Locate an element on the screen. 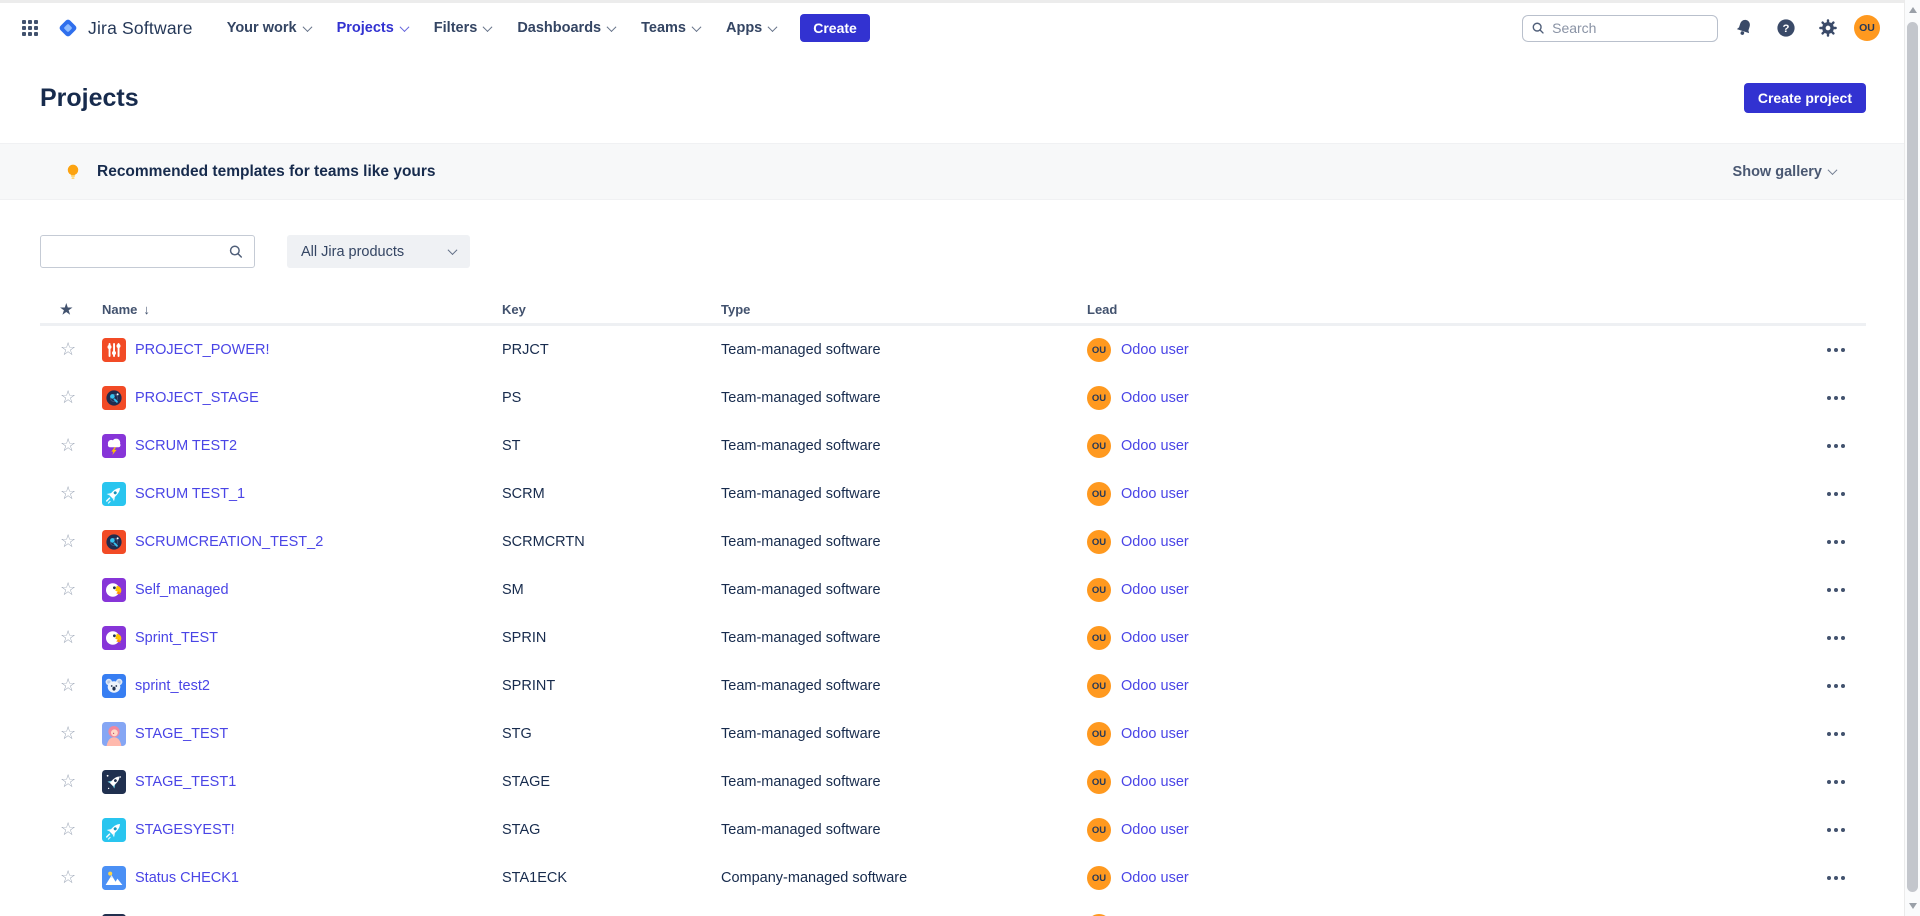 The image size is (1920, 916). products-filter-dropdown: All Jira products is located at coordinates (378, 251).